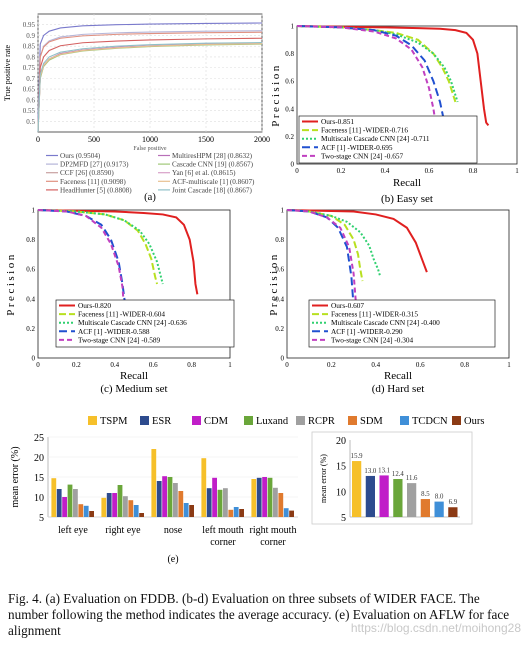 This screenshot has height=648, width=527. I want to click on legend-entry: SDM, so click(371, 421).